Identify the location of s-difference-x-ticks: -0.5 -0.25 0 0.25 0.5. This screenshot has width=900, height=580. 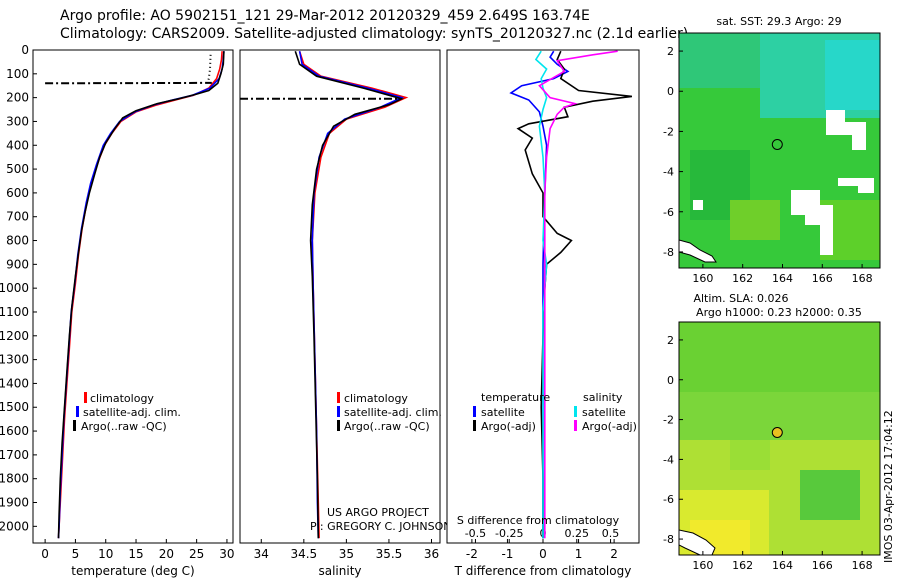
(542, 535).